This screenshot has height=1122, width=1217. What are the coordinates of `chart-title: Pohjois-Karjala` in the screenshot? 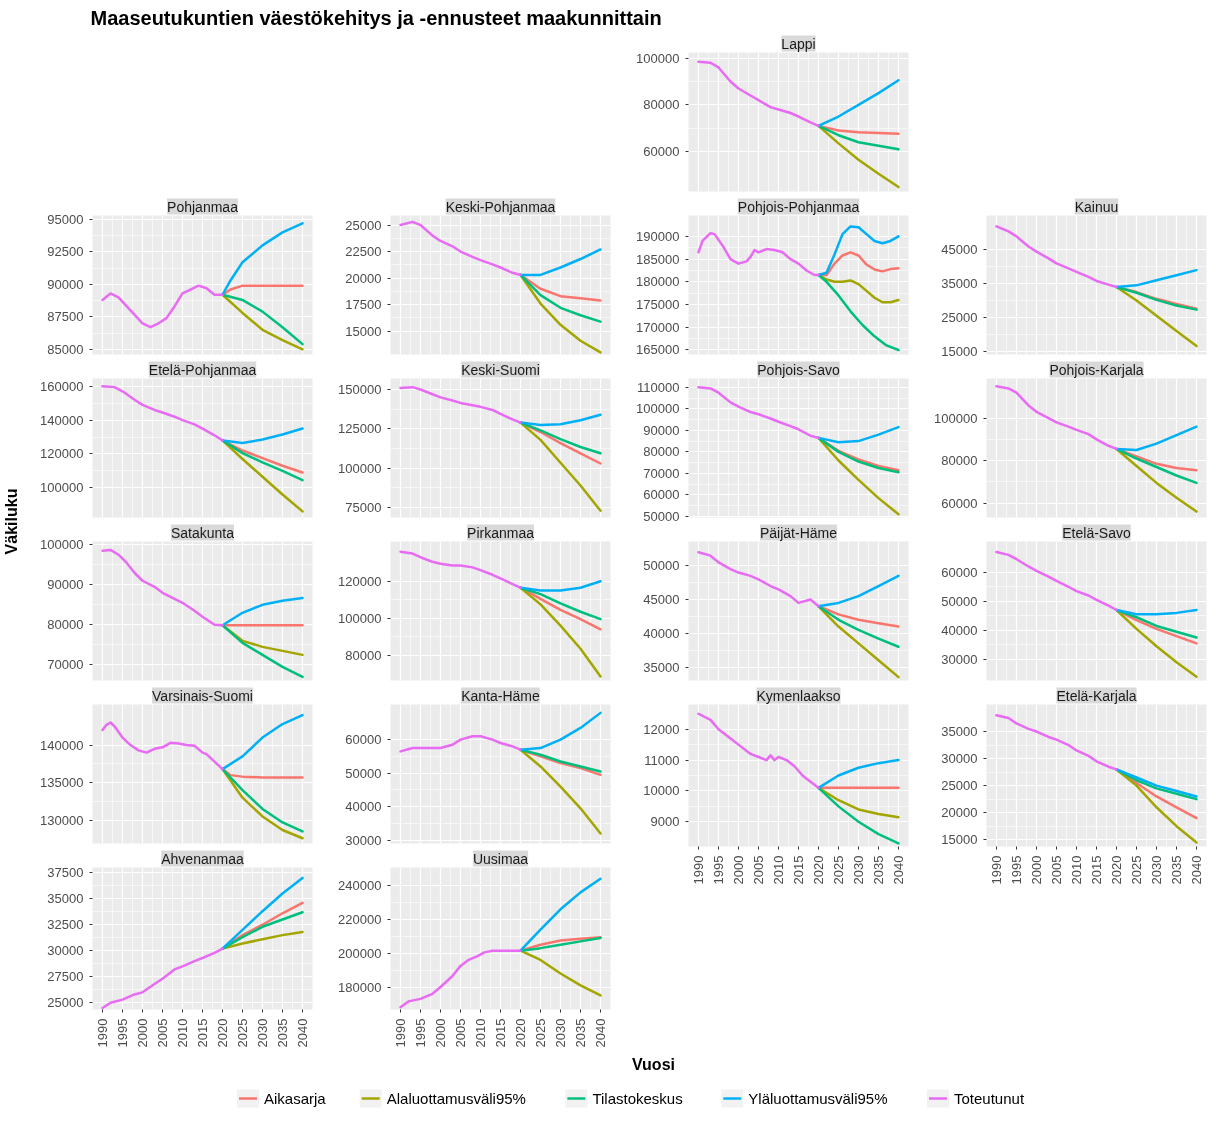 It's located at (1096, 369).